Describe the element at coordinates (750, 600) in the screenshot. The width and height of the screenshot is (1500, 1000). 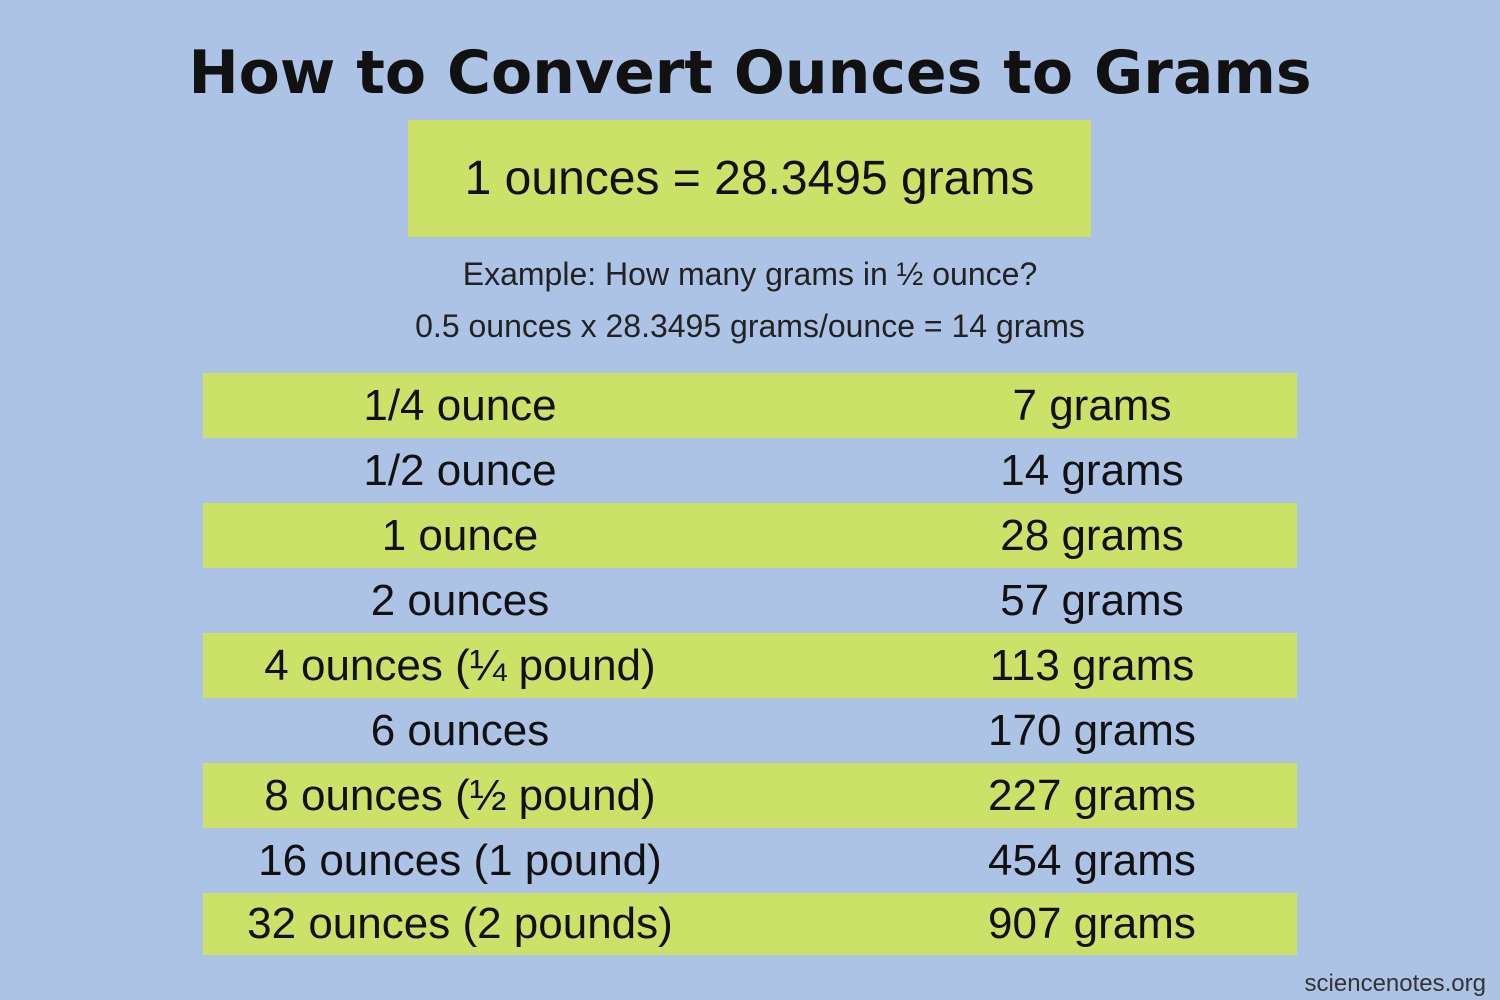
I see `table-row: 2 ounces 57 grams` at that location.